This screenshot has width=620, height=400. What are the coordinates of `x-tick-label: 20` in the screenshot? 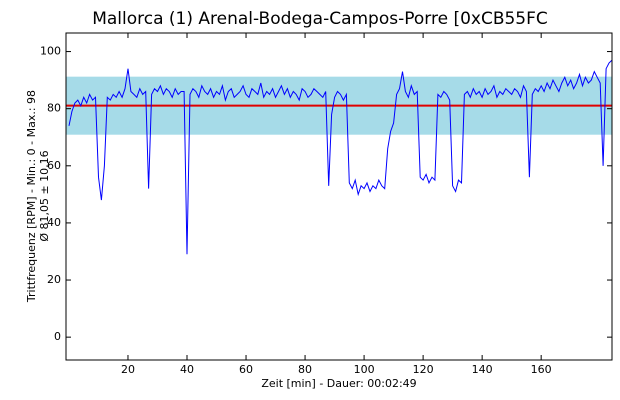 It's located at (128, 369).